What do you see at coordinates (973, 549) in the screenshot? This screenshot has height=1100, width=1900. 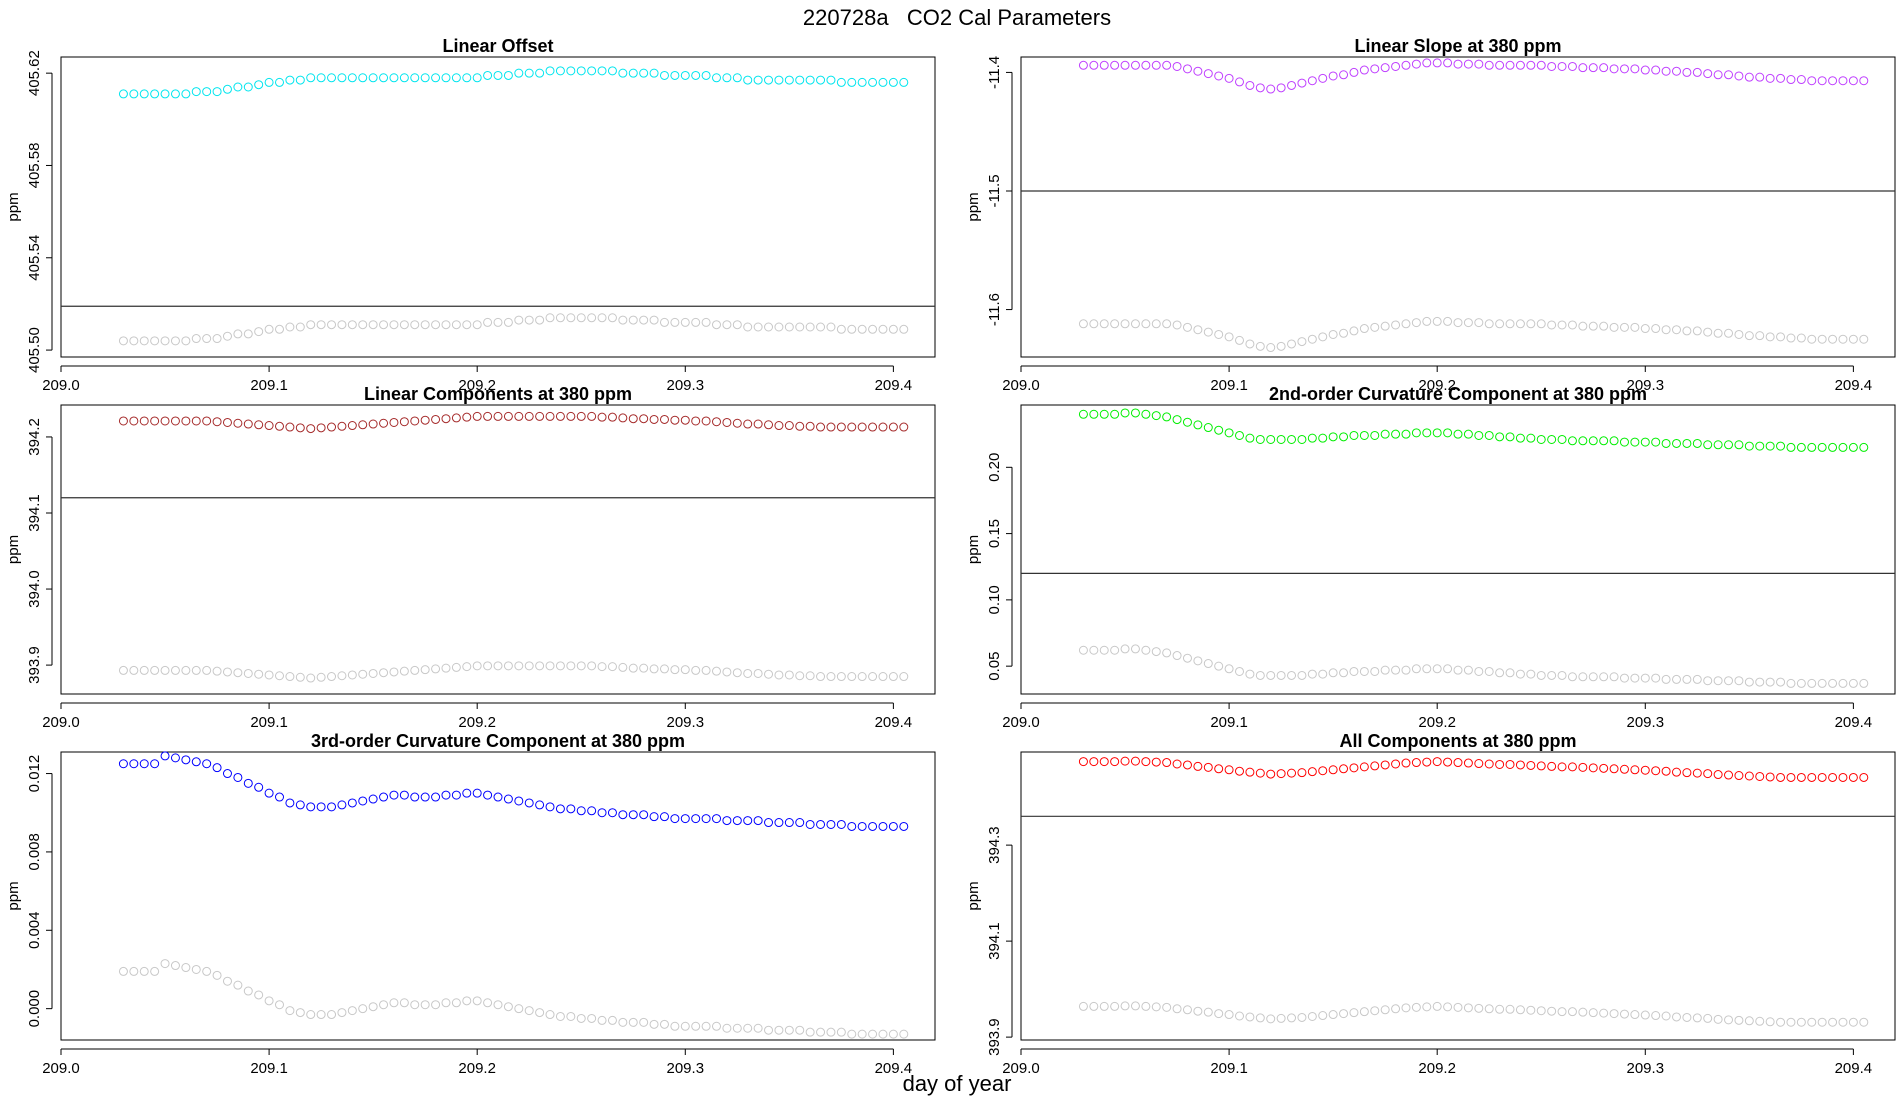 I see `y-axis-label: ppm` at bounding box center [973, 549].